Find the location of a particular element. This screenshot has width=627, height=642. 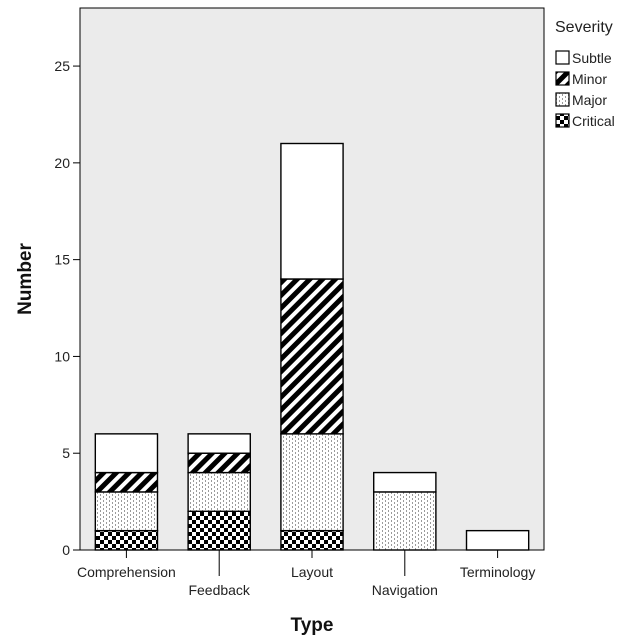

x-tick-label-layout: Layout is located at coordinates (312, 572).